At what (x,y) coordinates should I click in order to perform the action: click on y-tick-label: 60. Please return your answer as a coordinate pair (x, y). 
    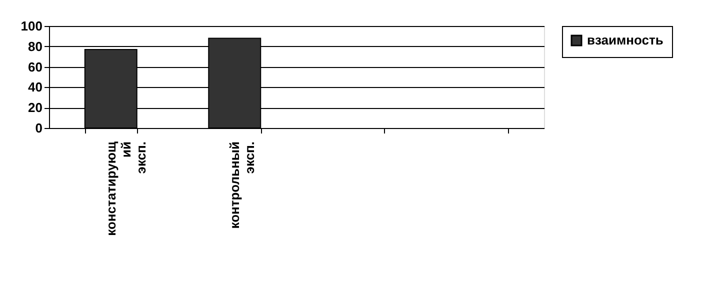
    Looking at the image, I should click on (35, 66).